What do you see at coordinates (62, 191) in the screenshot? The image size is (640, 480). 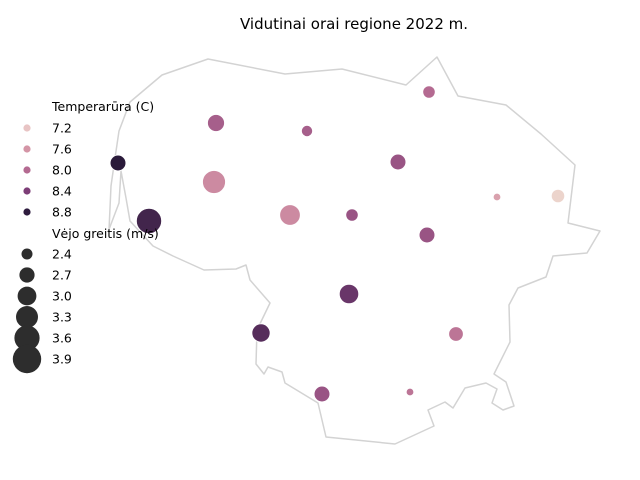 I see `temperature-legend-label: 8.4` at bounding box center [62, 191].